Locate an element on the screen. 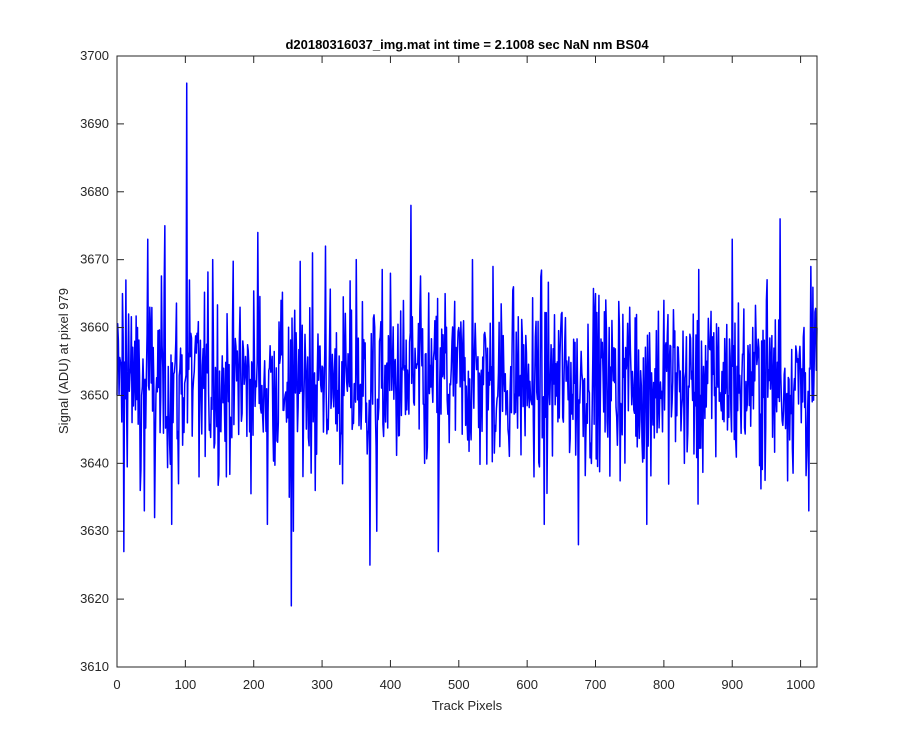 The height and width of the screenshot is (750, 900). x-tick-label: 600 is located at coordinates (527, 684).